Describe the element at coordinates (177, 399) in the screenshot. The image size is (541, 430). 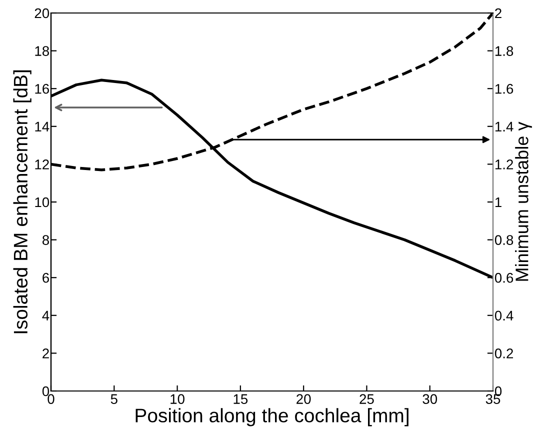
I see `x-tick-label: 10` at that location.